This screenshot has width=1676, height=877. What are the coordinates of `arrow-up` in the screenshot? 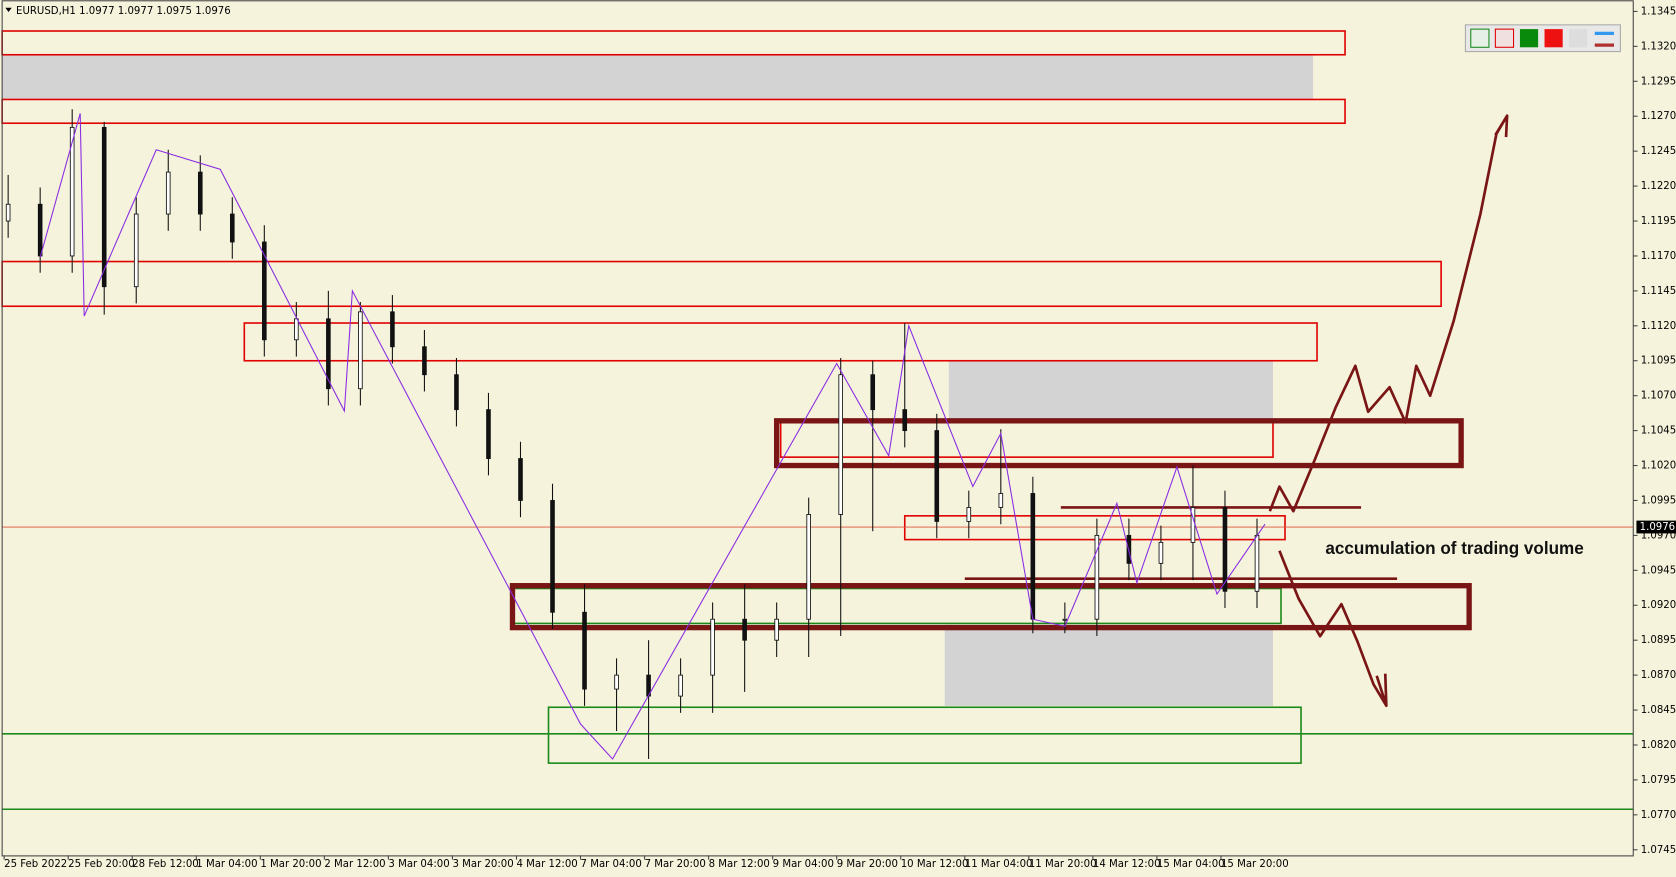 It's located at (1388, 313).